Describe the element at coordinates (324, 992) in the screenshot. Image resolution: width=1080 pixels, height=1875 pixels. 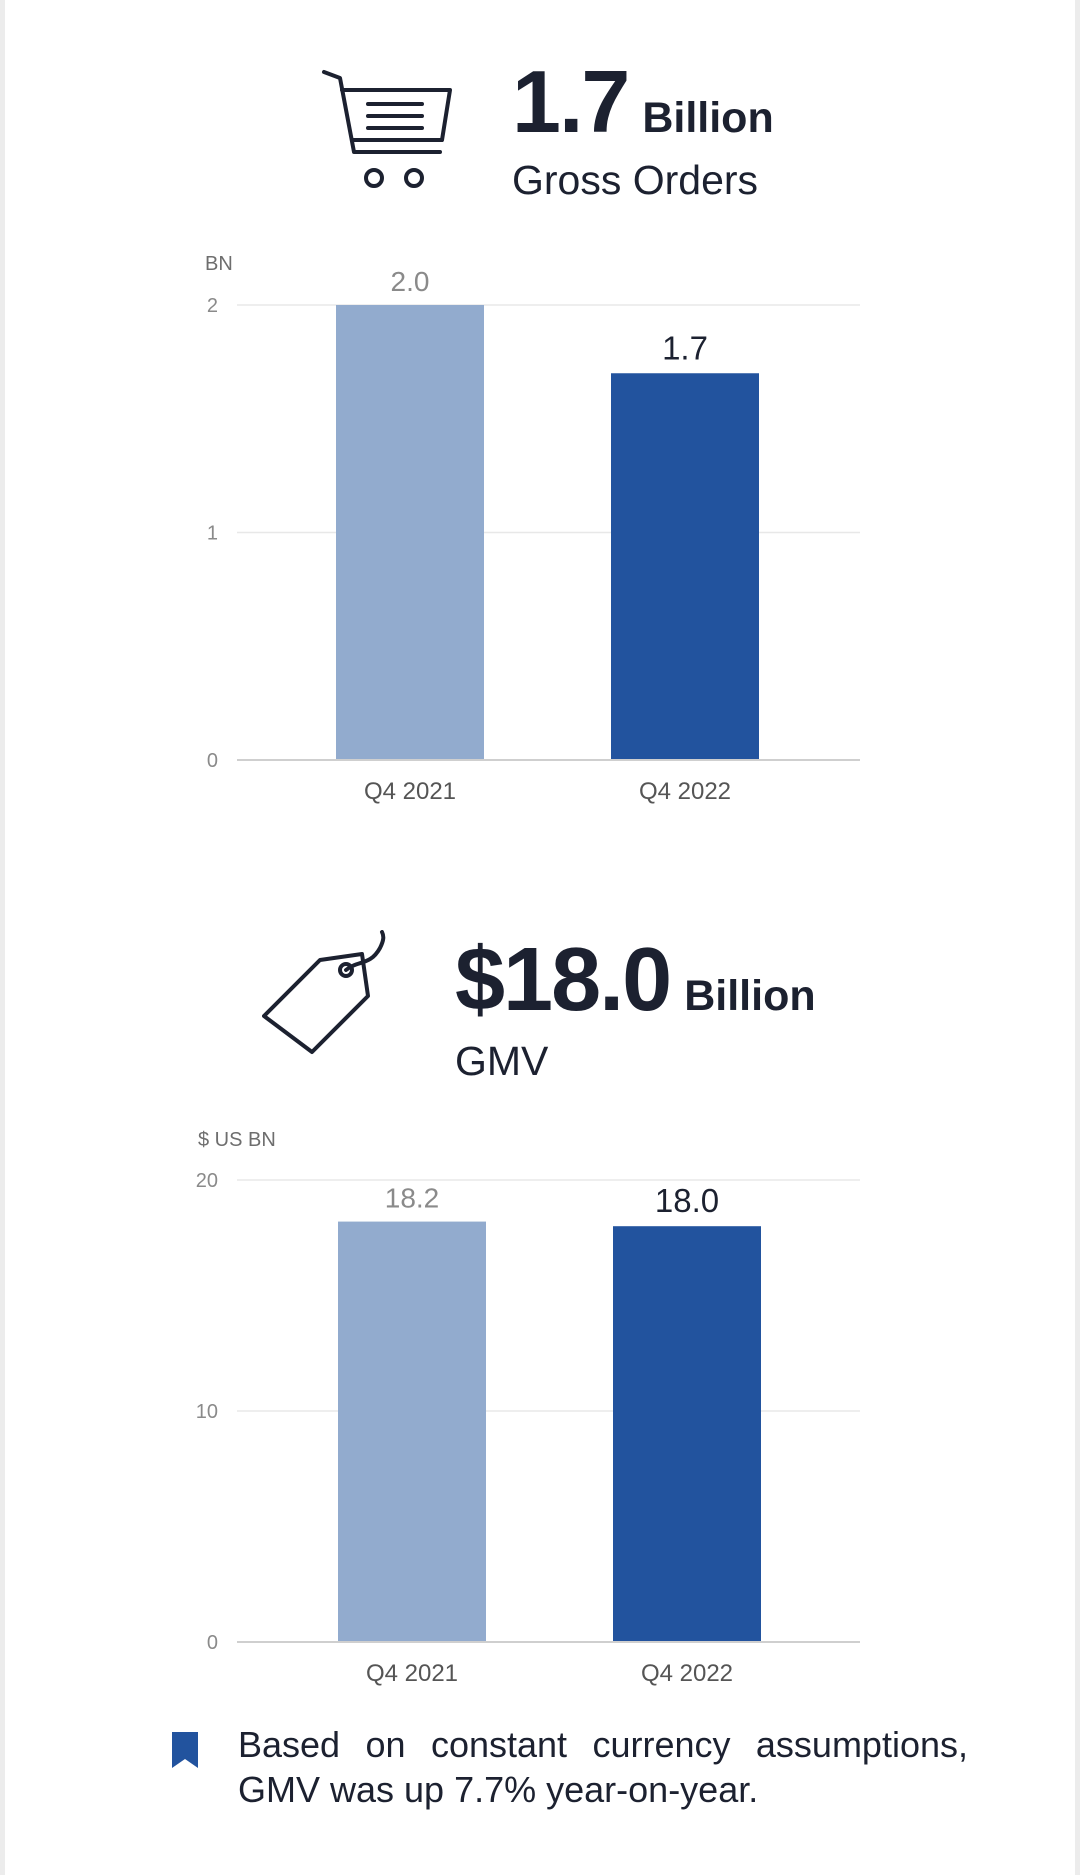
I see `price-tag-icon` at that location.